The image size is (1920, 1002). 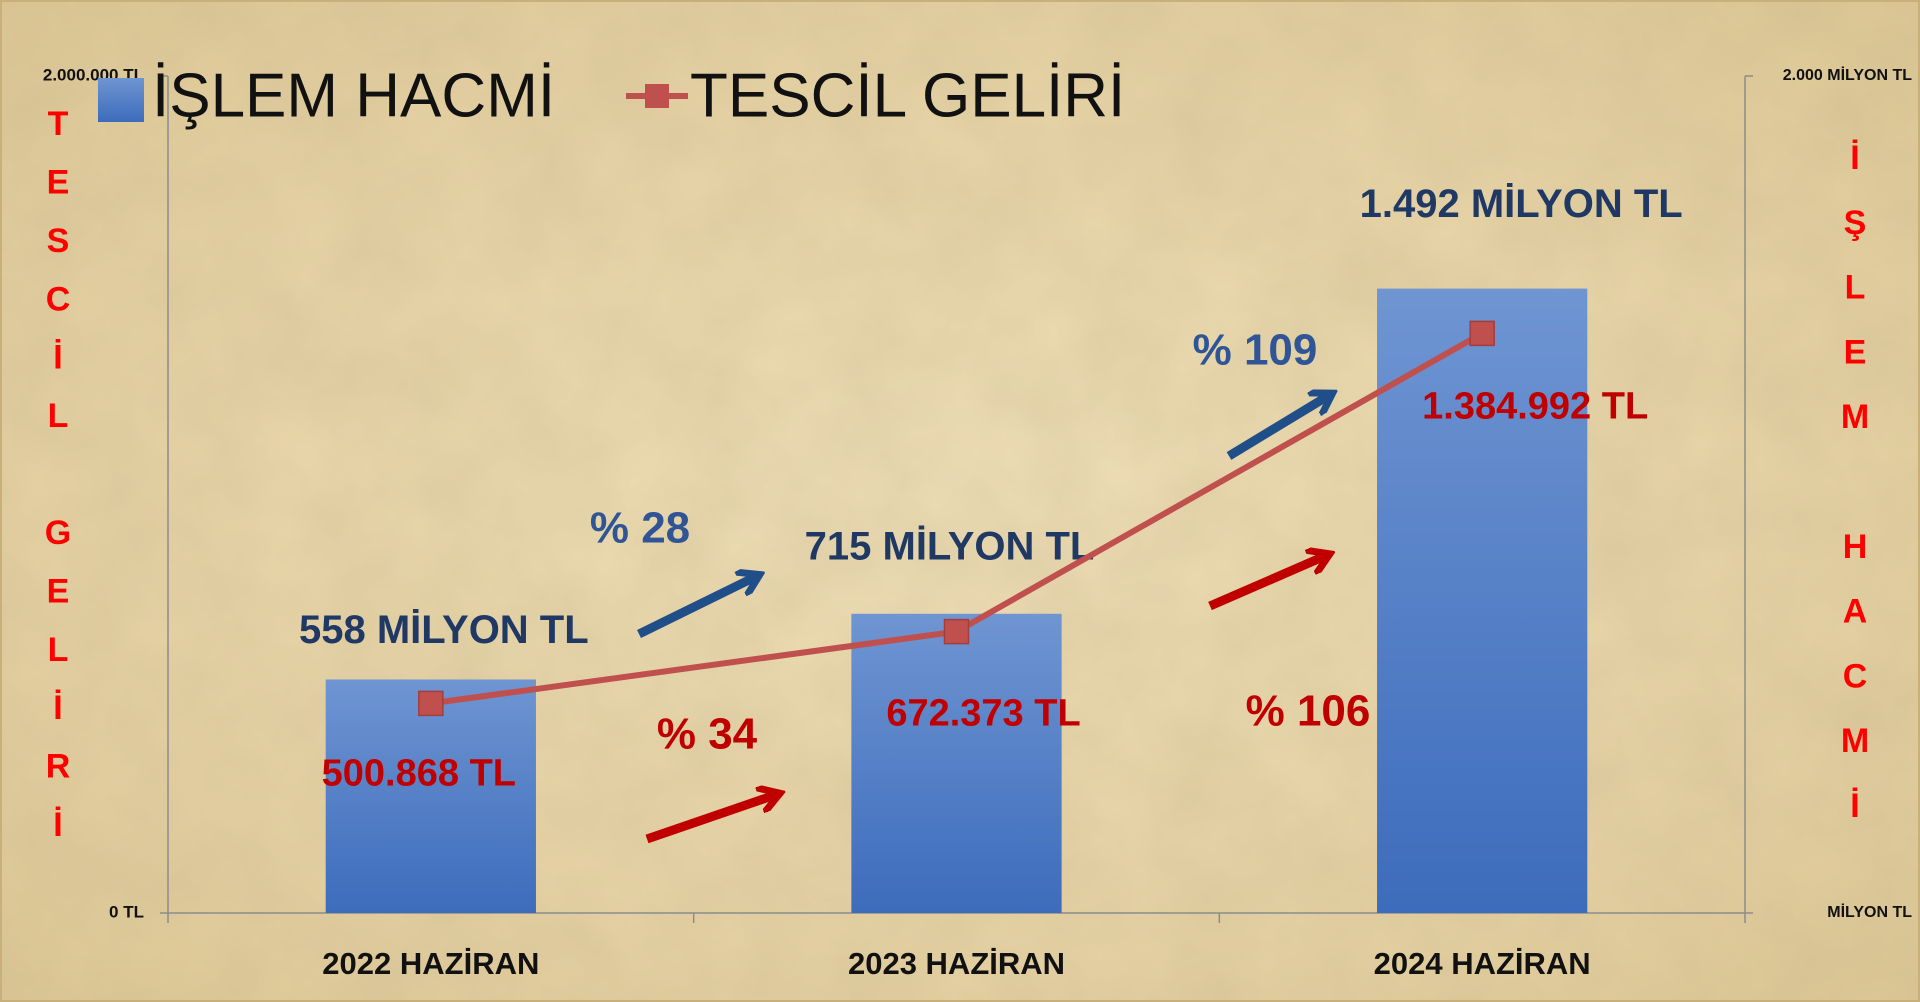 What do you see at coordinates (983, 714) in the screenshot?
I see `line-value-label: 672.373 TL` at bounding box center [983, 714].